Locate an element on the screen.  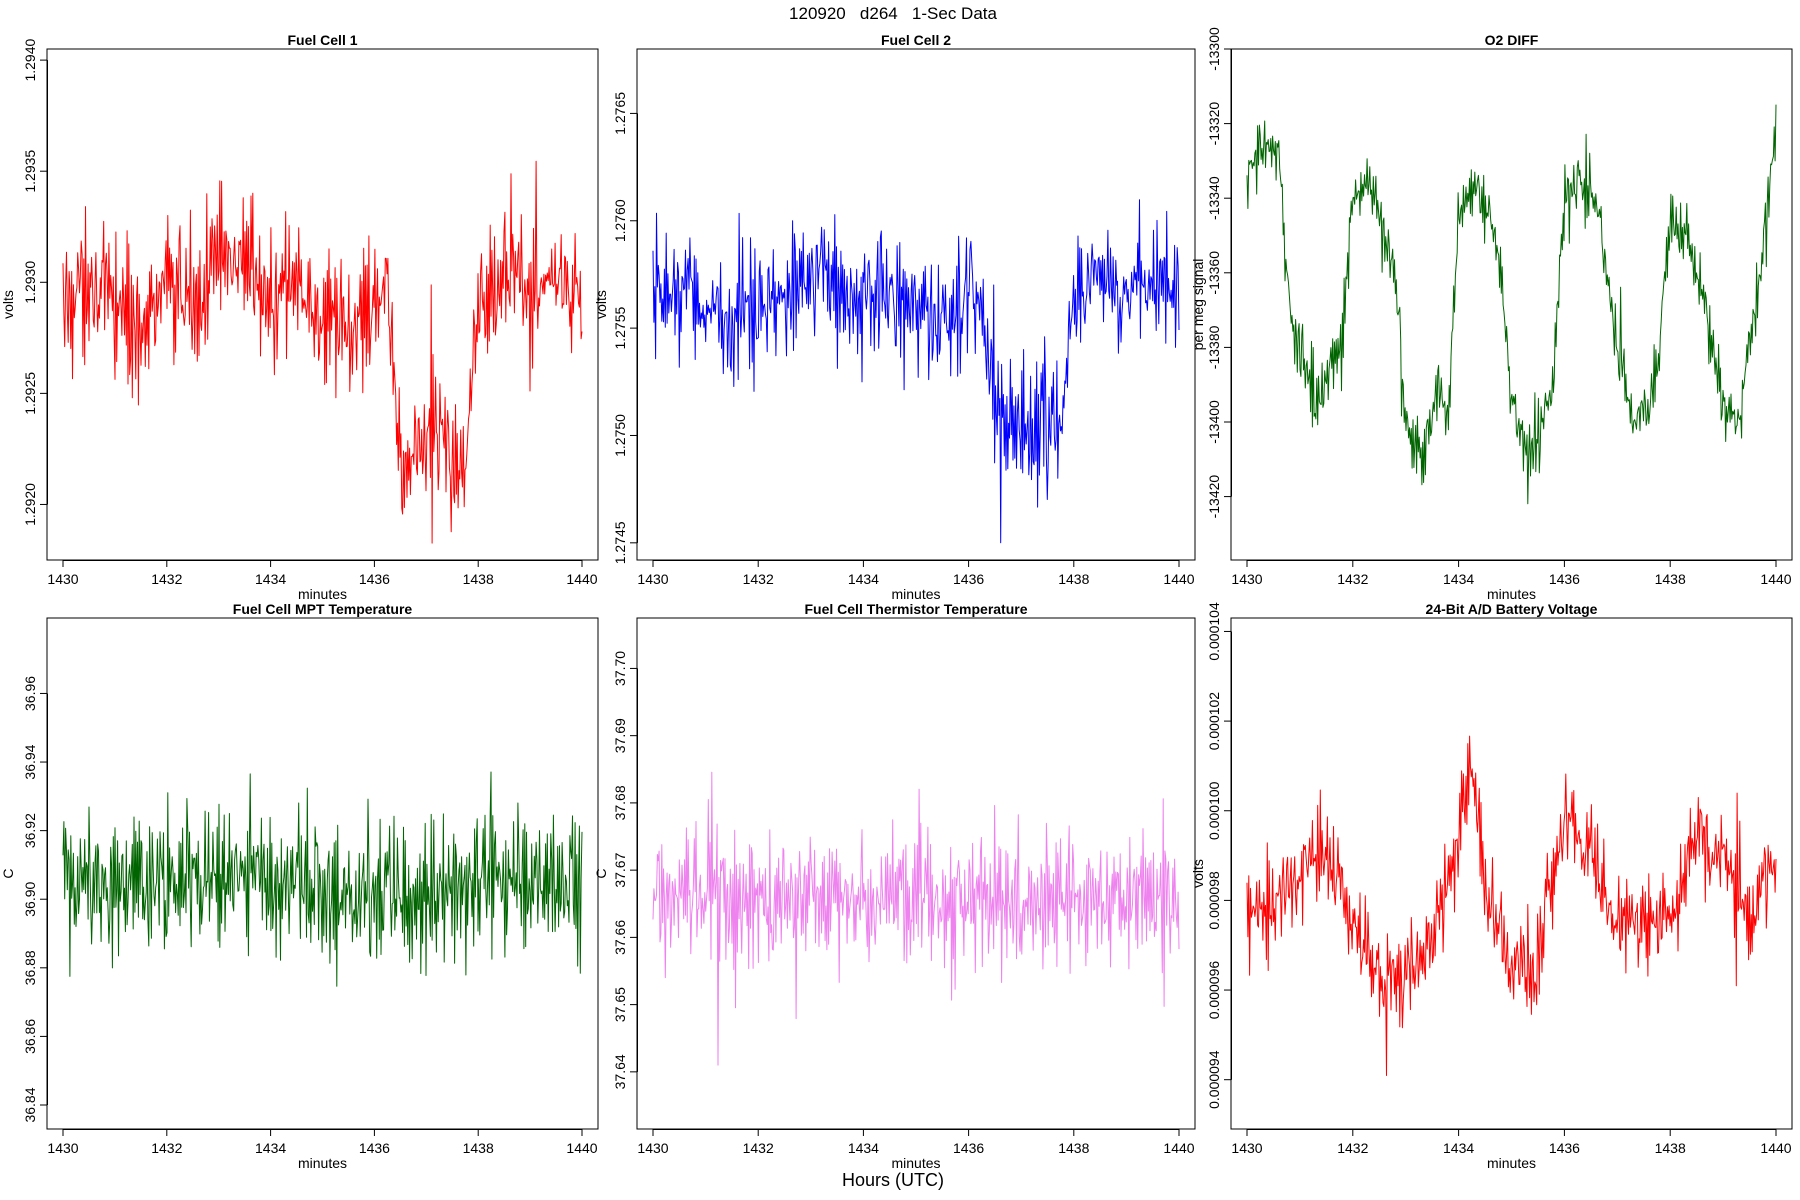
y-tick-label: 37.64 is located at coordinates (620, 1071).